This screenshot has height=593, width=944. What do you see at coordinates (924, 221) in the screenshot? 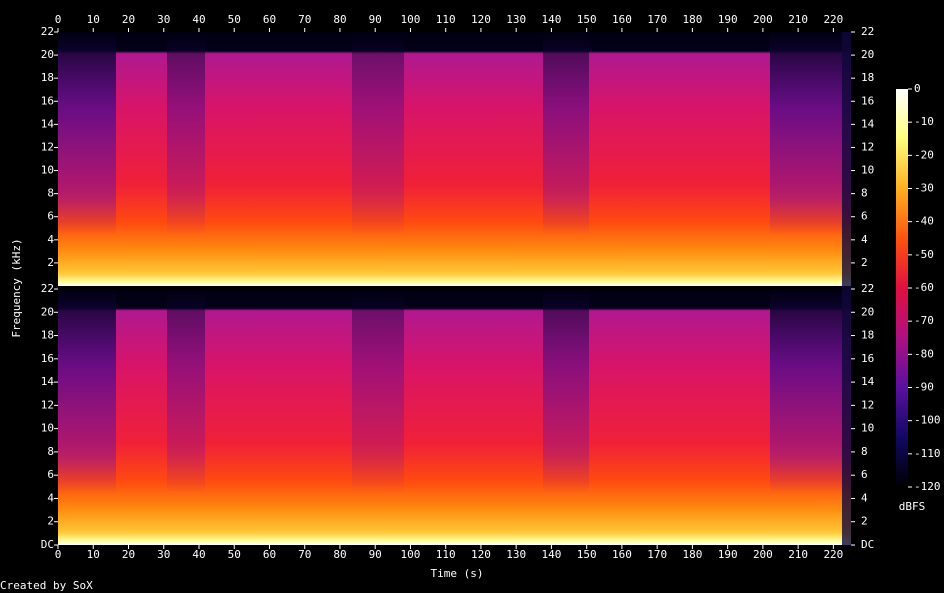
I see `colorbar-tick-label: -40` at bounding box center [924, 221].